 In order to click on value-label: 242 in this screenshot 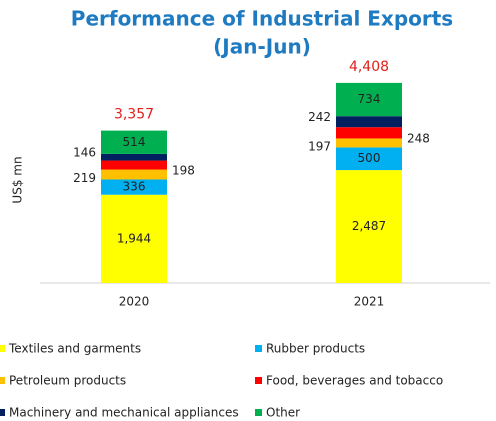, I will do `click(319, 117)`.